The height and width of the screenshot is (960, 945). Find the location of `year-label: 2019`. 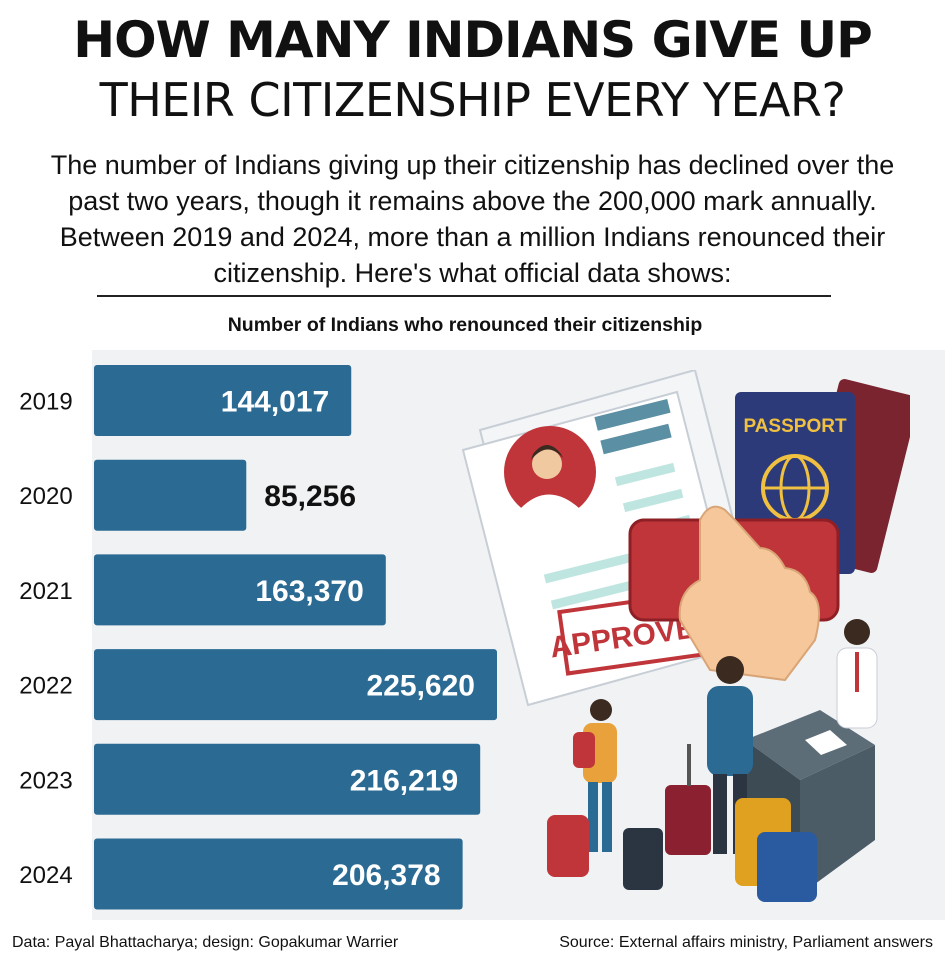

year-label: 2019 is located at coordinates (45, 402).